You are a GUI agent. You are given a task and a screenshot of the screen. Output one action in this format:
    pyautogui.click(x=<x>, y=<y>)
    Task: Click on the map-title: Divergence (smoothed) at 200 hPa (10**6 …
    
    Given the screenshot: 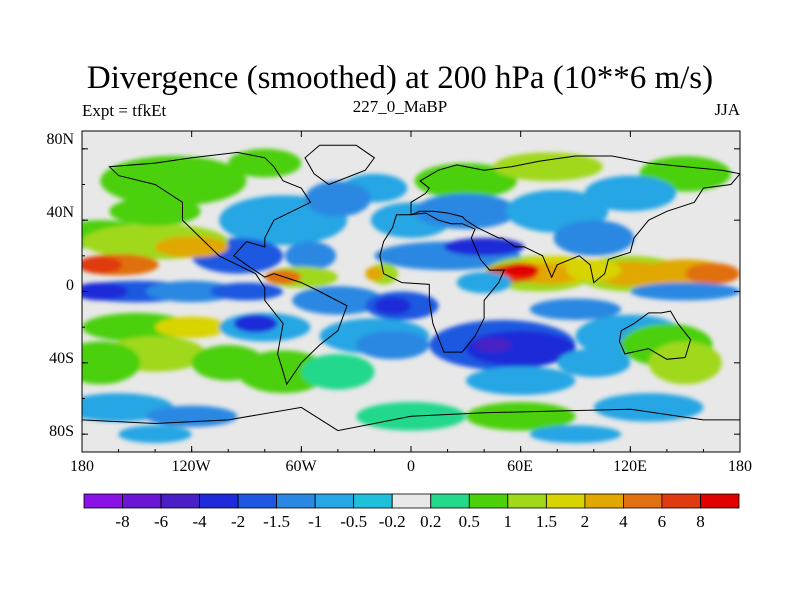 What is the action you would take?
    pyautogui.click(x=400, y=78)
    